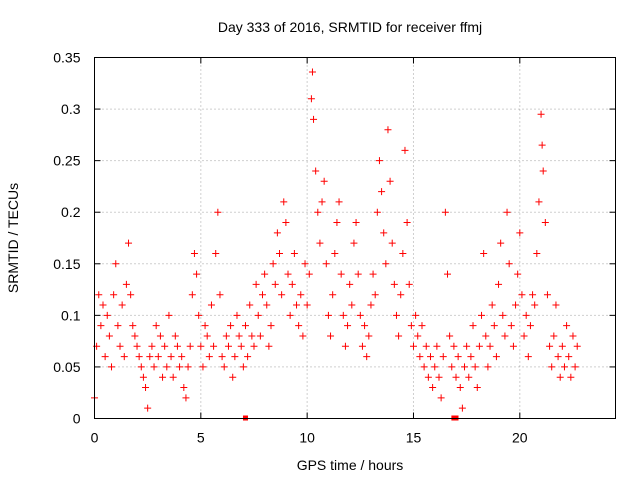 The width and height of the screenshot is (640, 480). I want to click on y-tick-label: 0.25, so click(66, 161).